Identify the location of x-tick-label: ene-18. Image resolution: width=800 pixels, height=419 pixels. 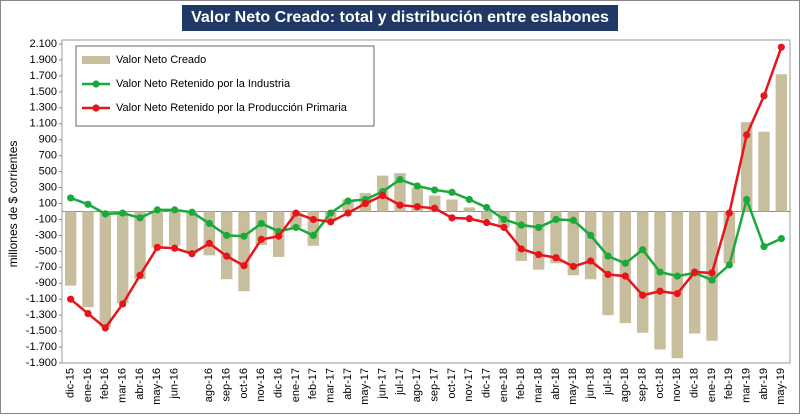
(504, 385).